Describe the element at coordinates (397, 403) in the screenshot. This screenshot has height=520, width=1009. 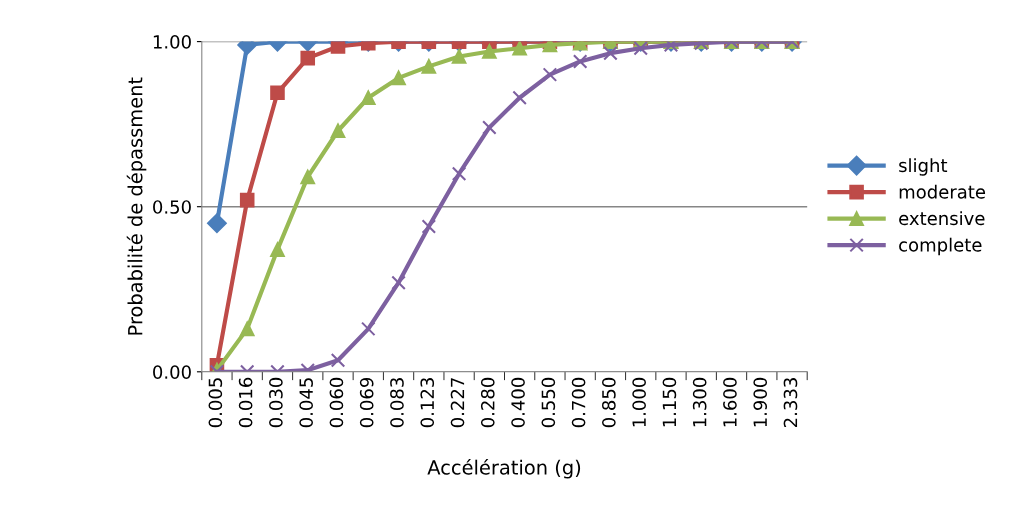
I see `x-tick-label: 0.083` at that location.